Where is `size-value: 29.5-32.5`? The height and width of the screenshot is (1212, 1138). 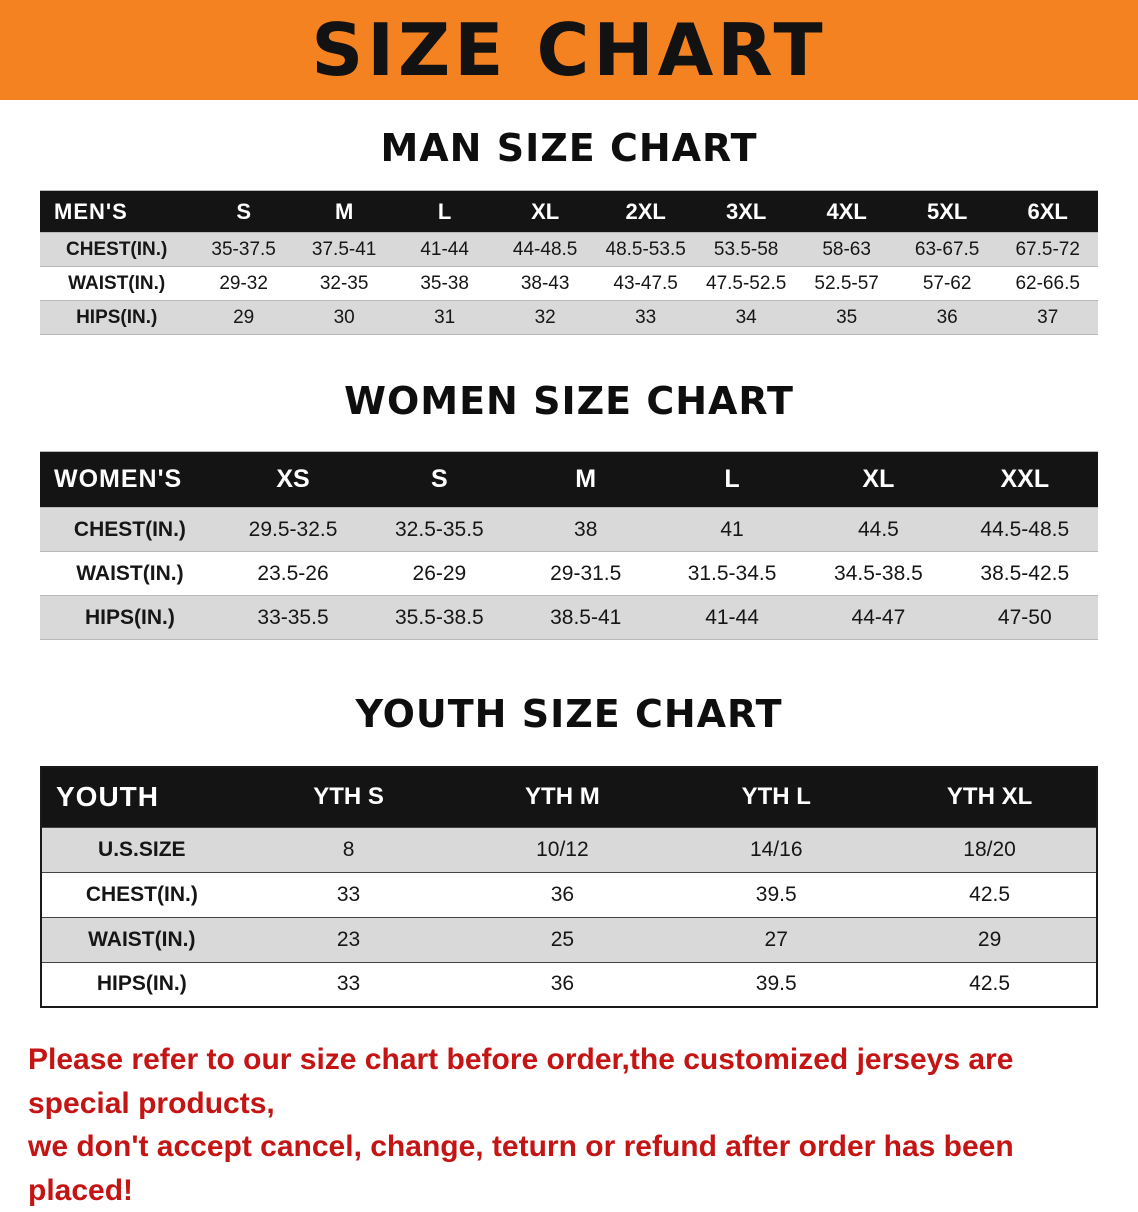 size-value: 29.5-32.5 is located at coordinates (293, 529).